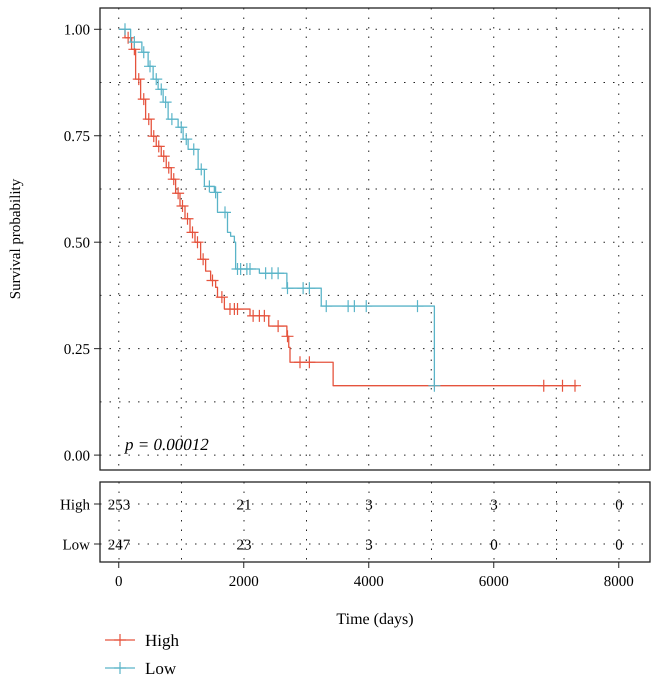 The width and height of the screenshot is (655, 682). What do you see at coordinates (369, 582) in the screenshot?
I see `x-tick-label: 4000` at bounding box center [369, 582].